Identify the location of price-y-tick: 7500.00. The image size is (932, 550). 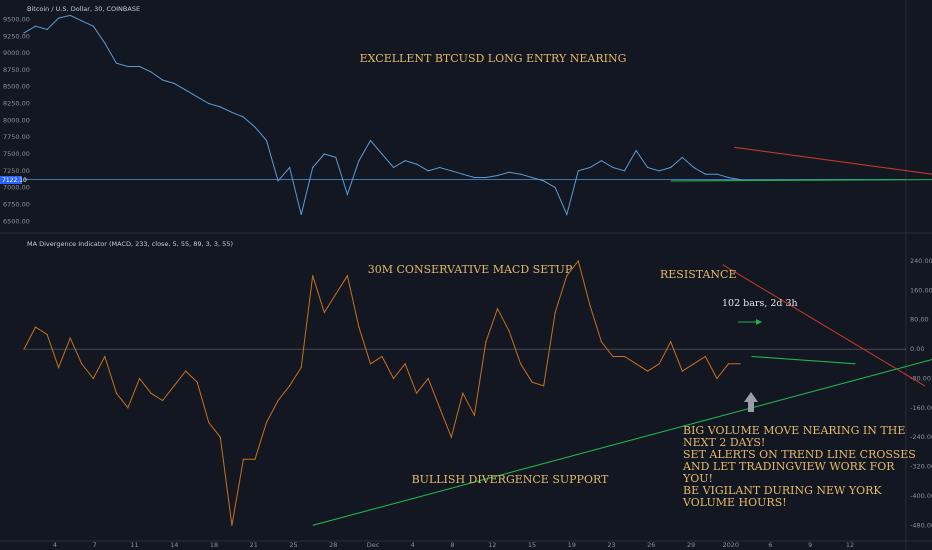
(16, 154).